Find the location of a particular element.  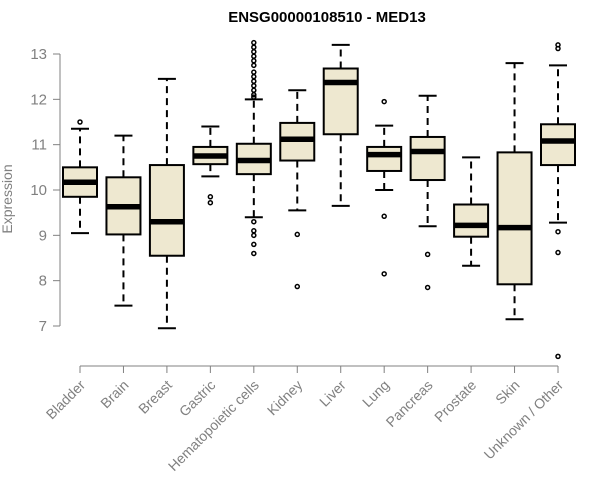

y-axis-label: Expression is located at coordinates (7, 198).